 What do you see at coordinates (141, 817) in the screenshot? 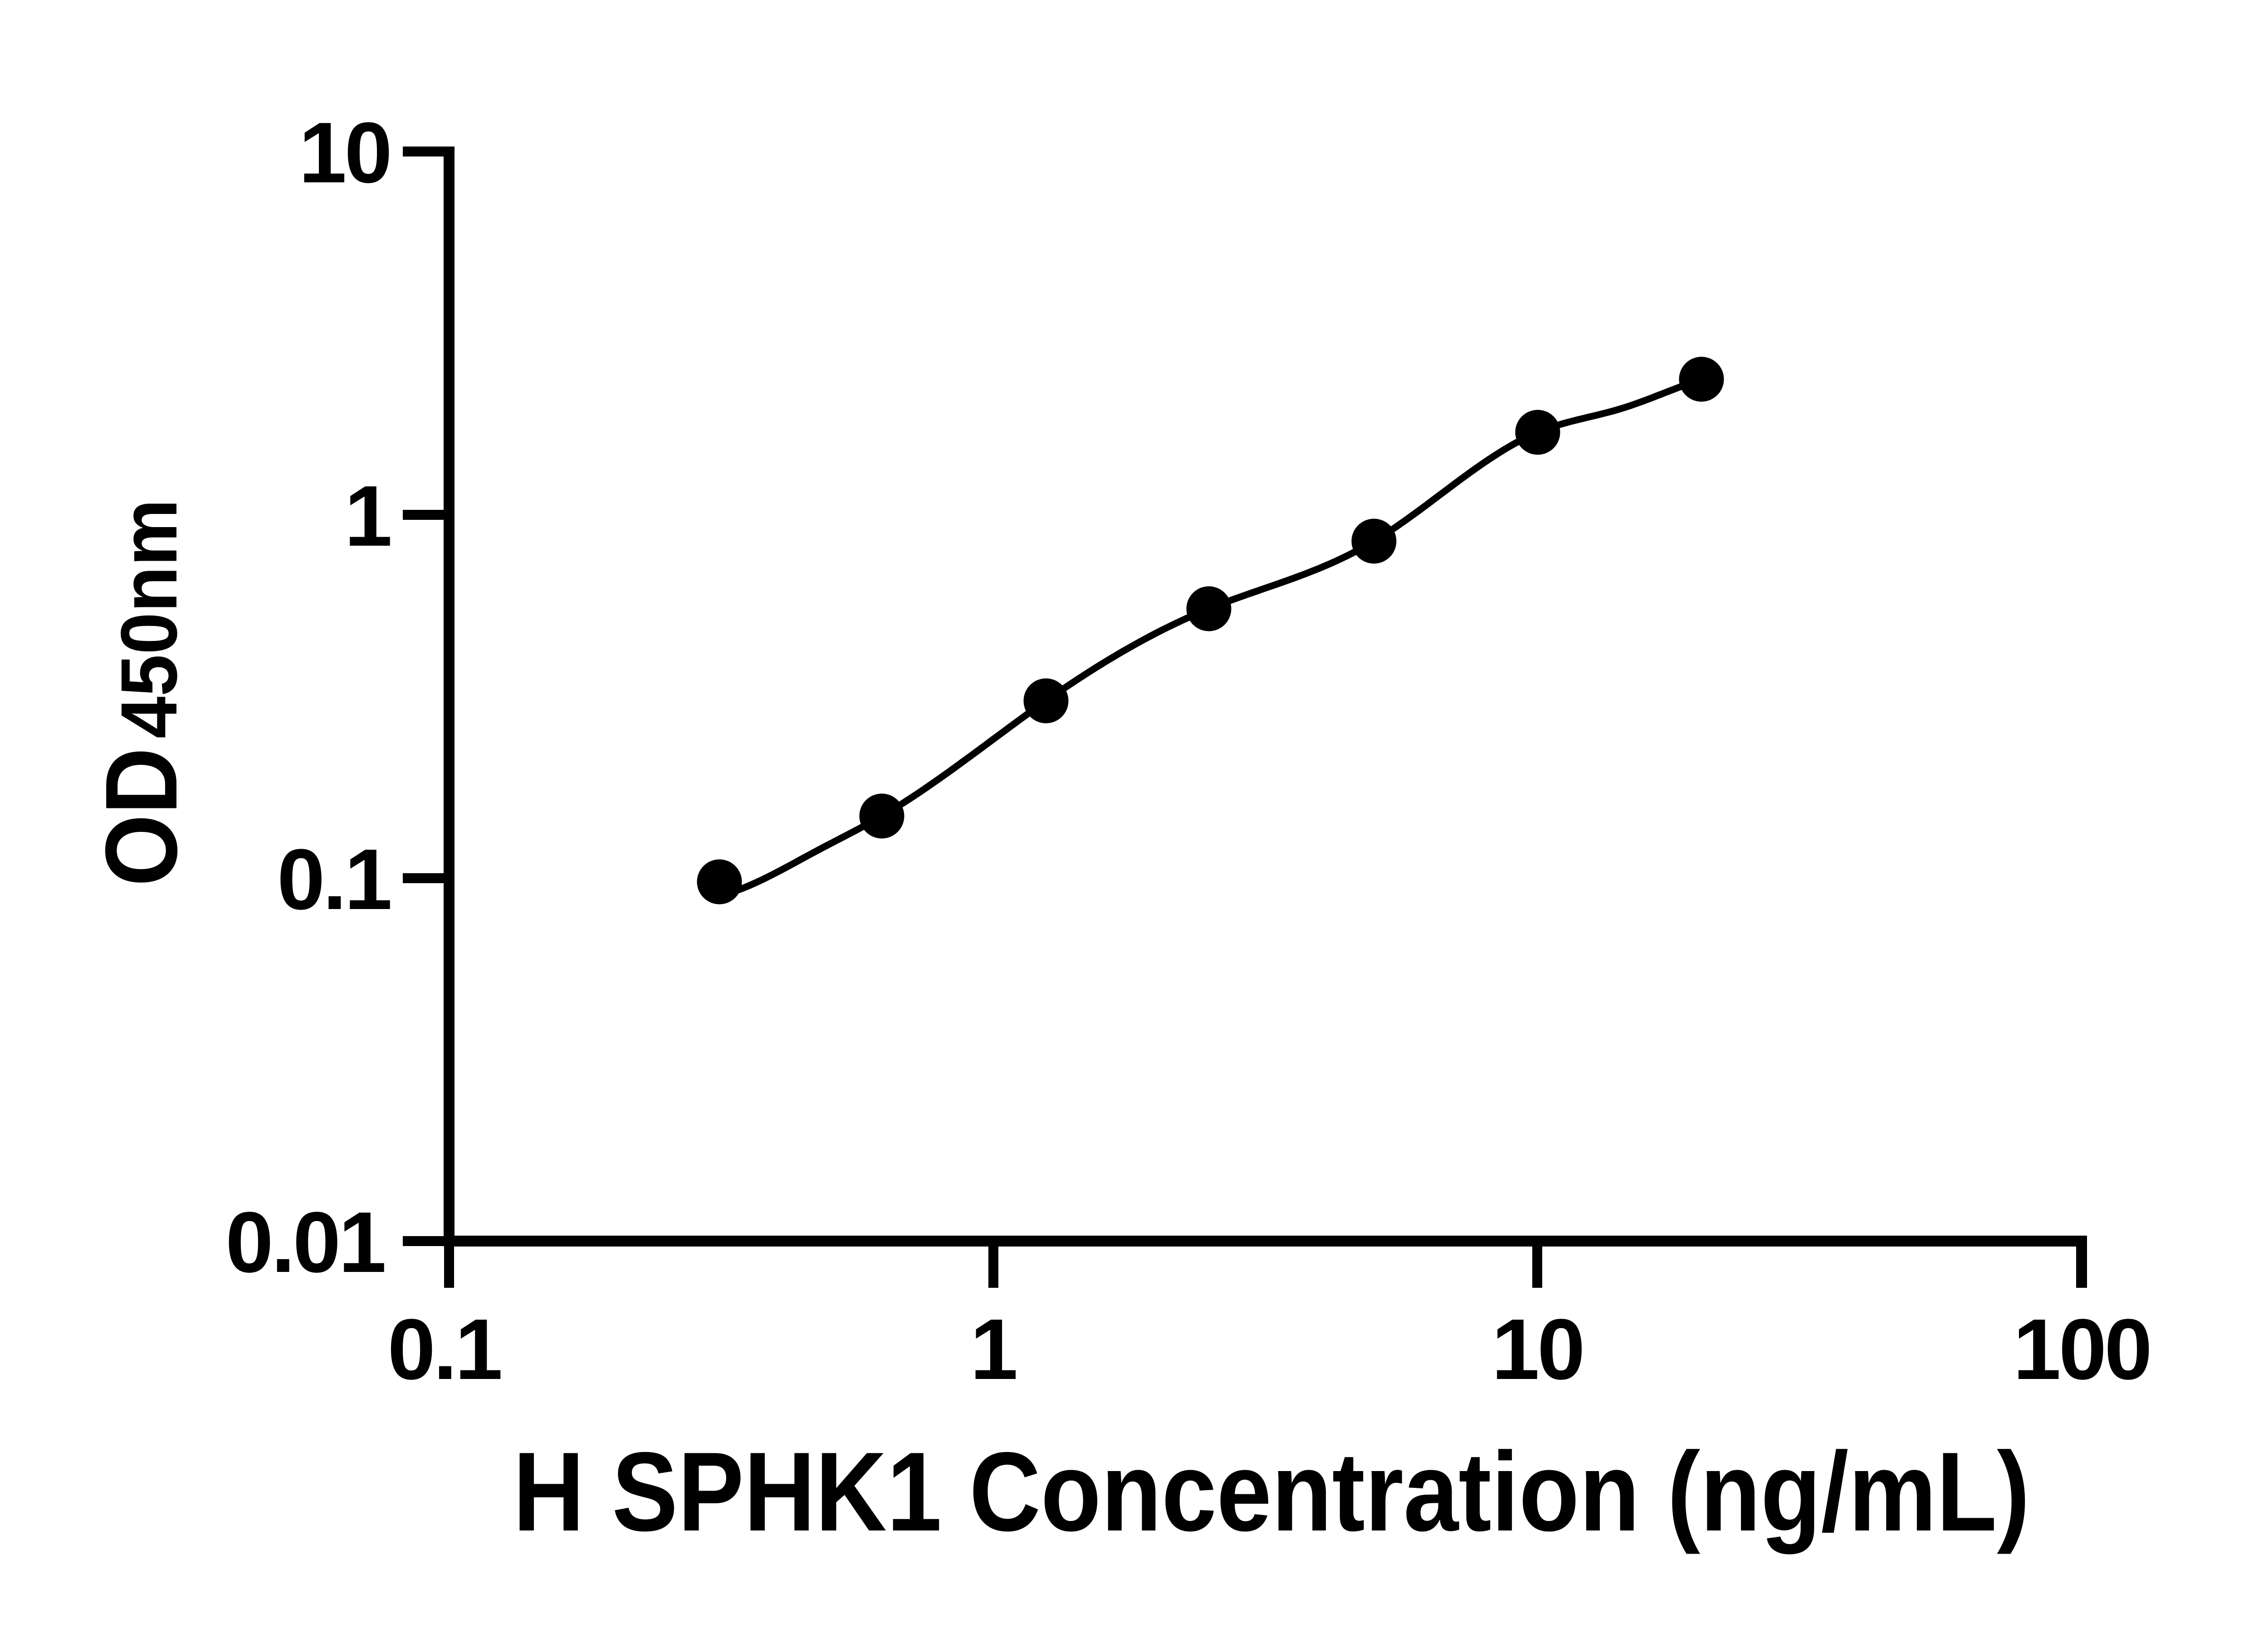
I see `svg-text: OD` at bounding box center [141, 817].